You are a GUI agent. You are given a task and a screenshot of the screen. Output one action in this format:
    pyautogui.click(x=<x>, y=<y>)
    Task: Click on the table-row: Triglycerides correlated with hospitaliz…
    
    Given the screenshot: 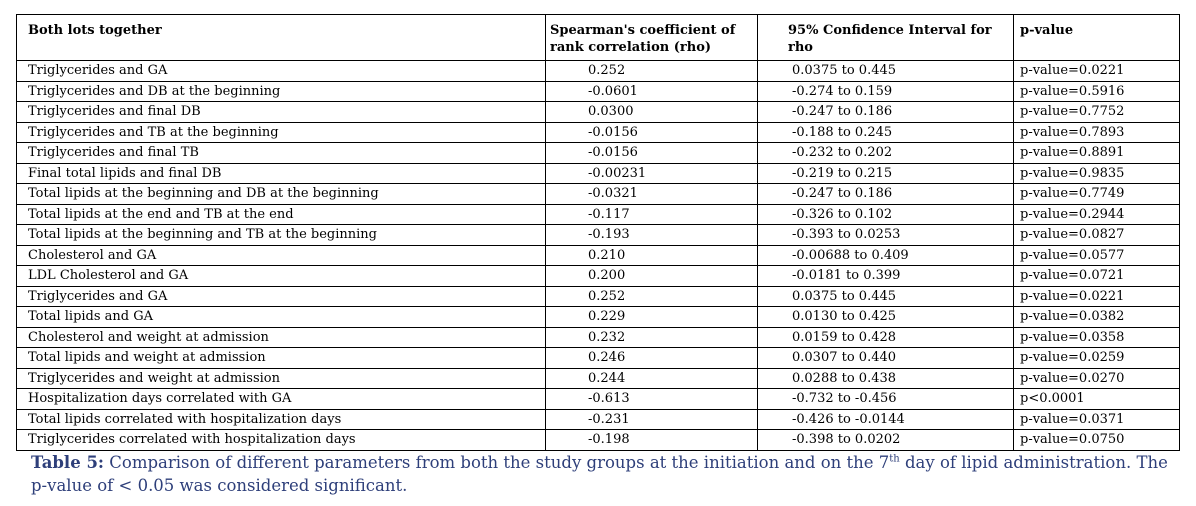 What is the action you would take?
    pyautogui.click(x=598, y=440)
    